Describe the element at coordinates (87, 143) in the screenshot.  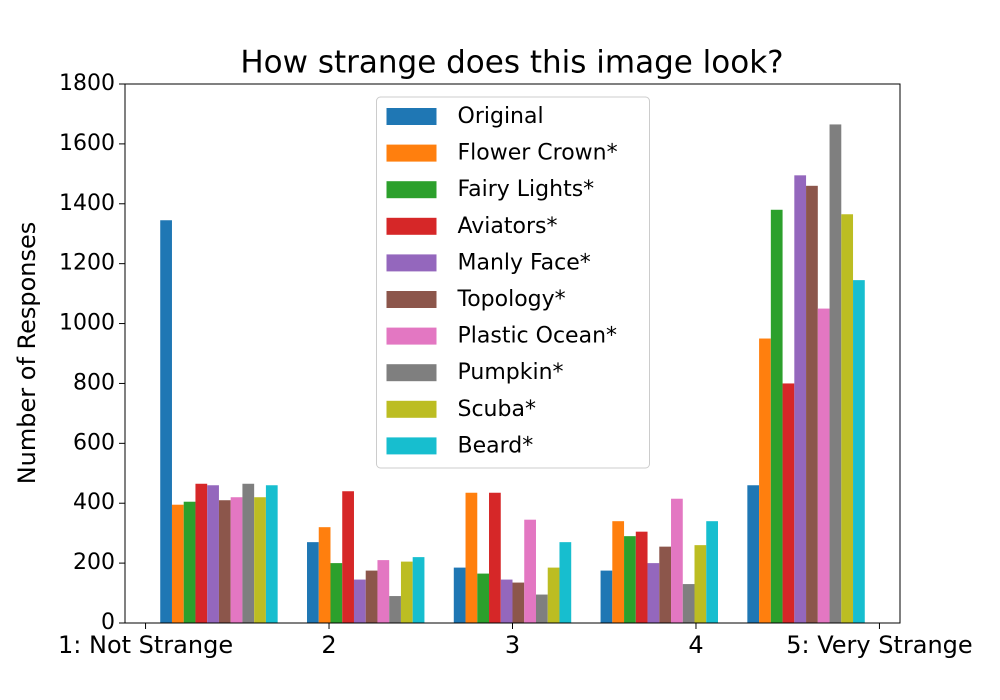
I see `y-tick-label: 1600` at that location.